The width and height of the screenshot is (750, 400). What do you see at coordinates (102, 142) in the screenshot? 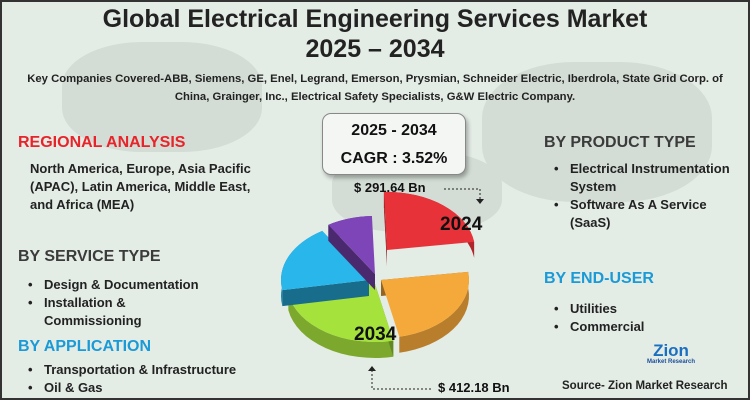
I see `regional-heading: REGIONAL ANALYSIS` at bounding box center [102, 142].